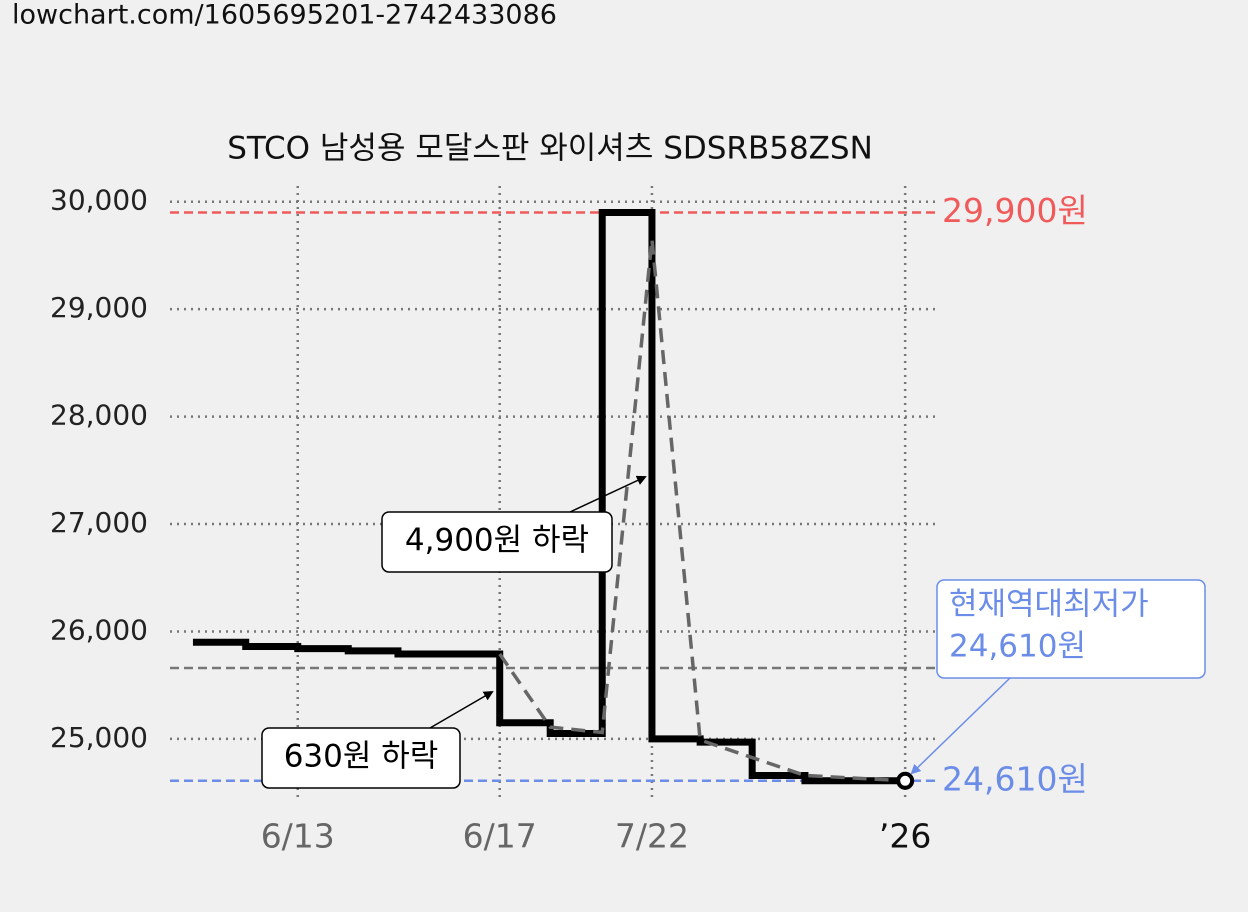 The width and height of the screenshot is (1248, 912). I want to click on annotation-text: 현재역대최저가, so click(1049, 605).